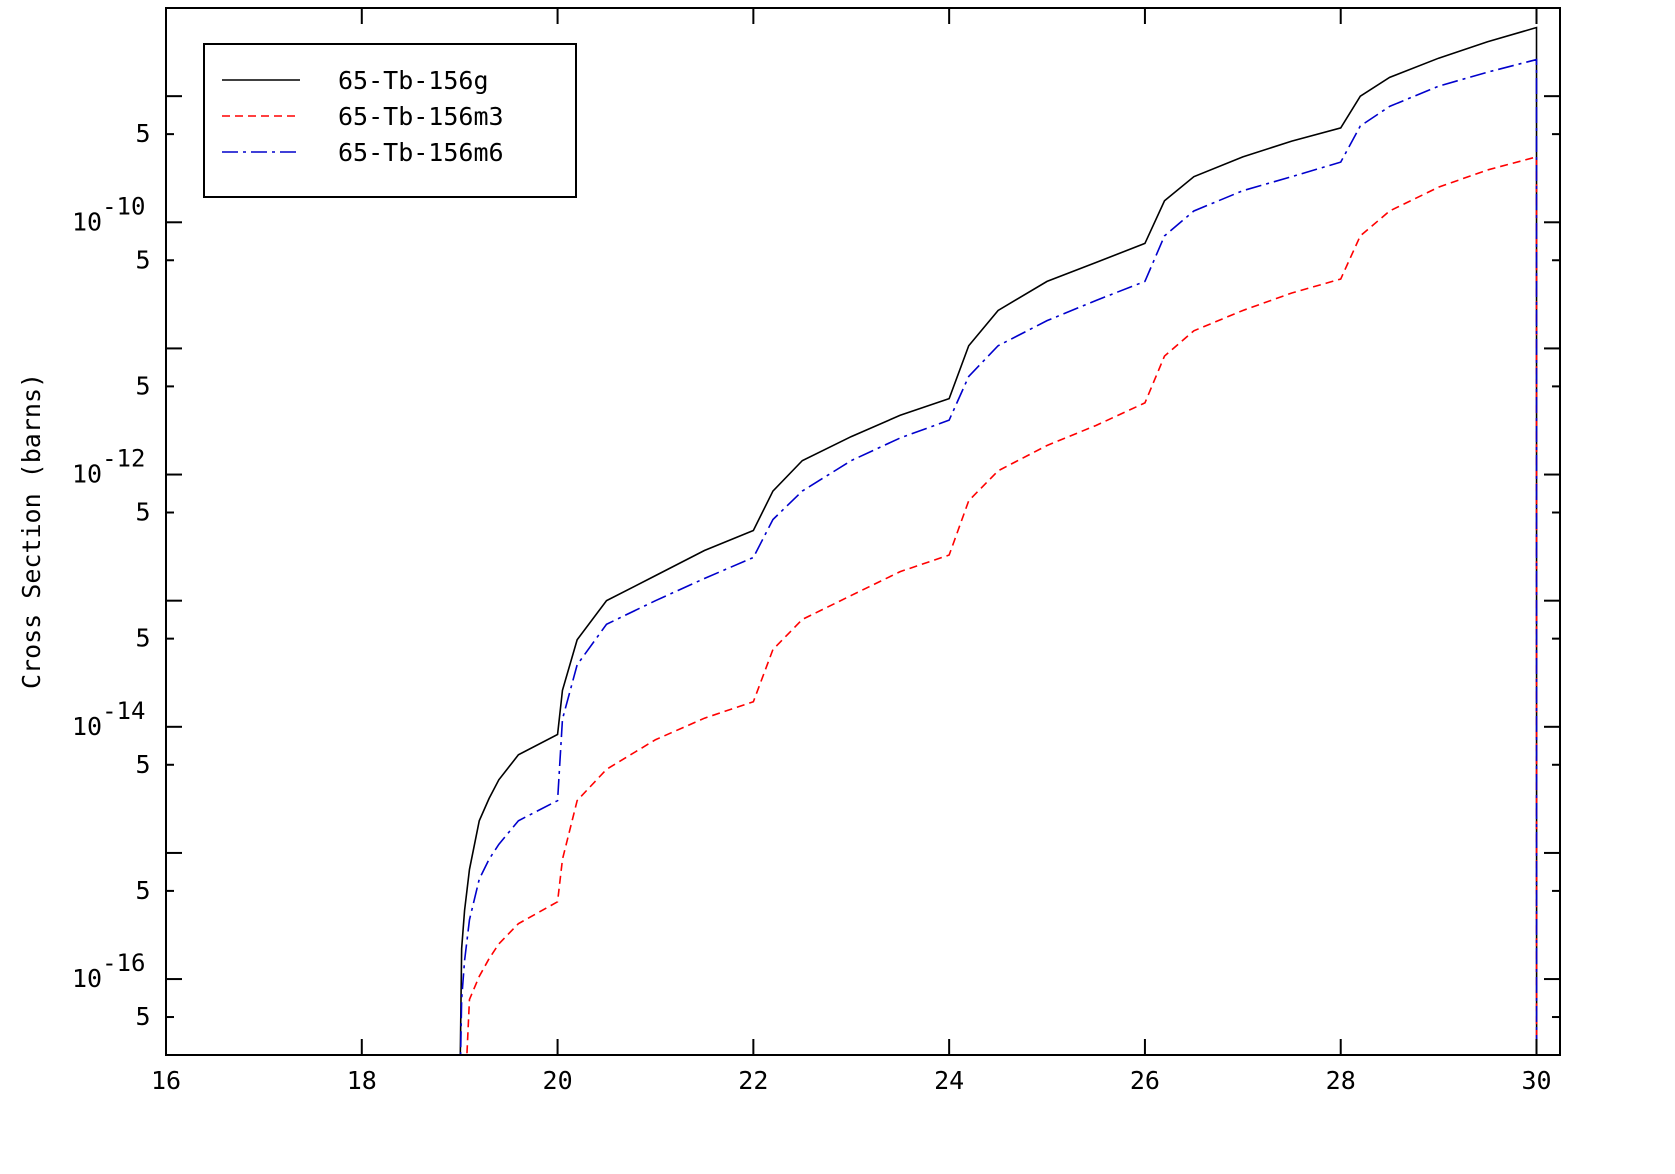  I want to click on legend-label: 65-Tb-156g, so click(413, 80).